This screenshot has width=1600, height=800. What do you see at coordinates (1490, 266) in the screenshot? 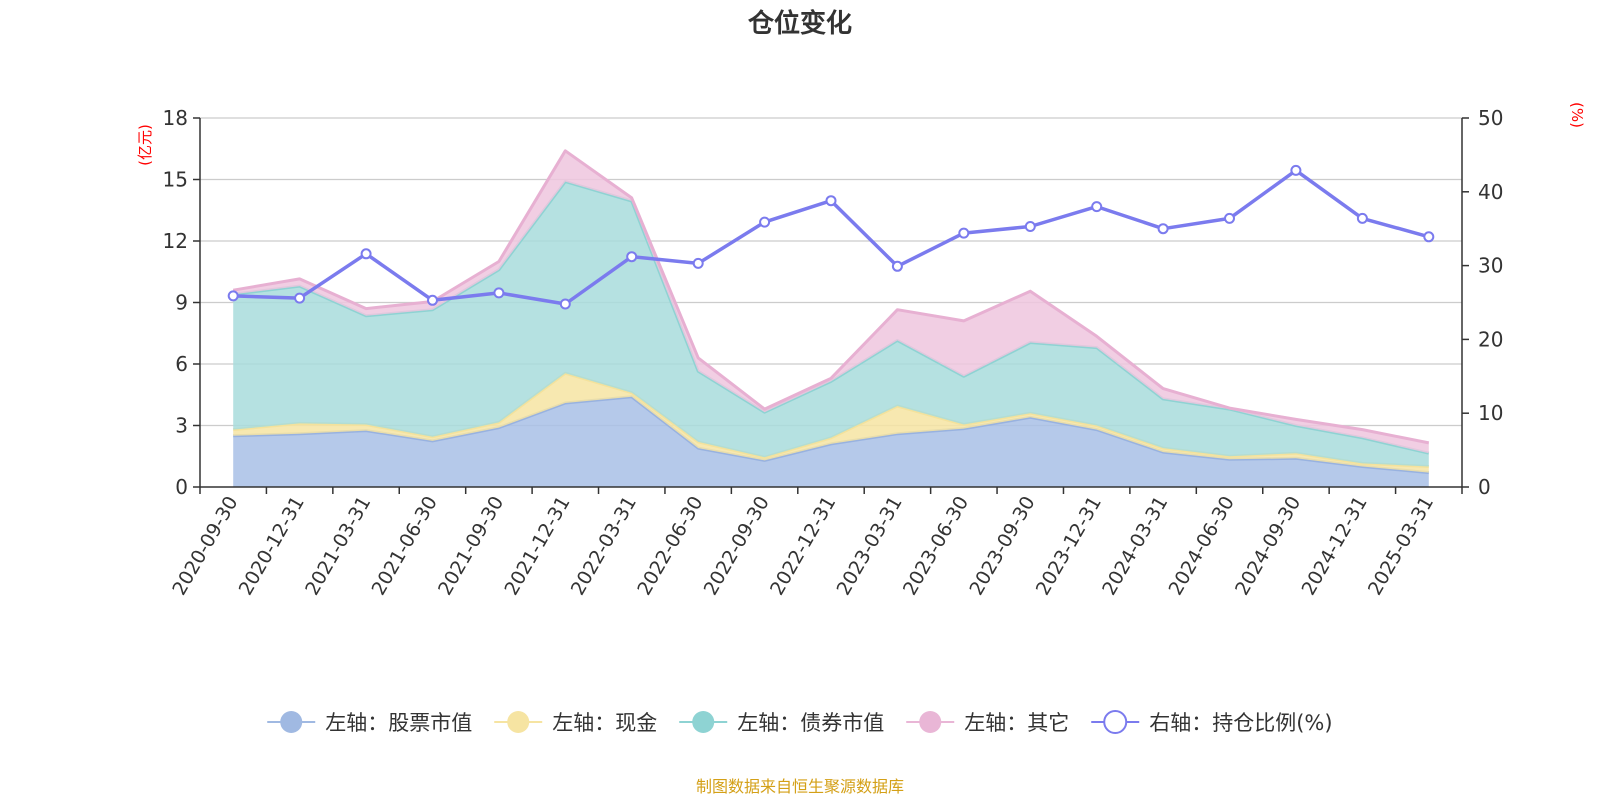
I see `right-tick-label: 30` at bounding box center [1490, 266].